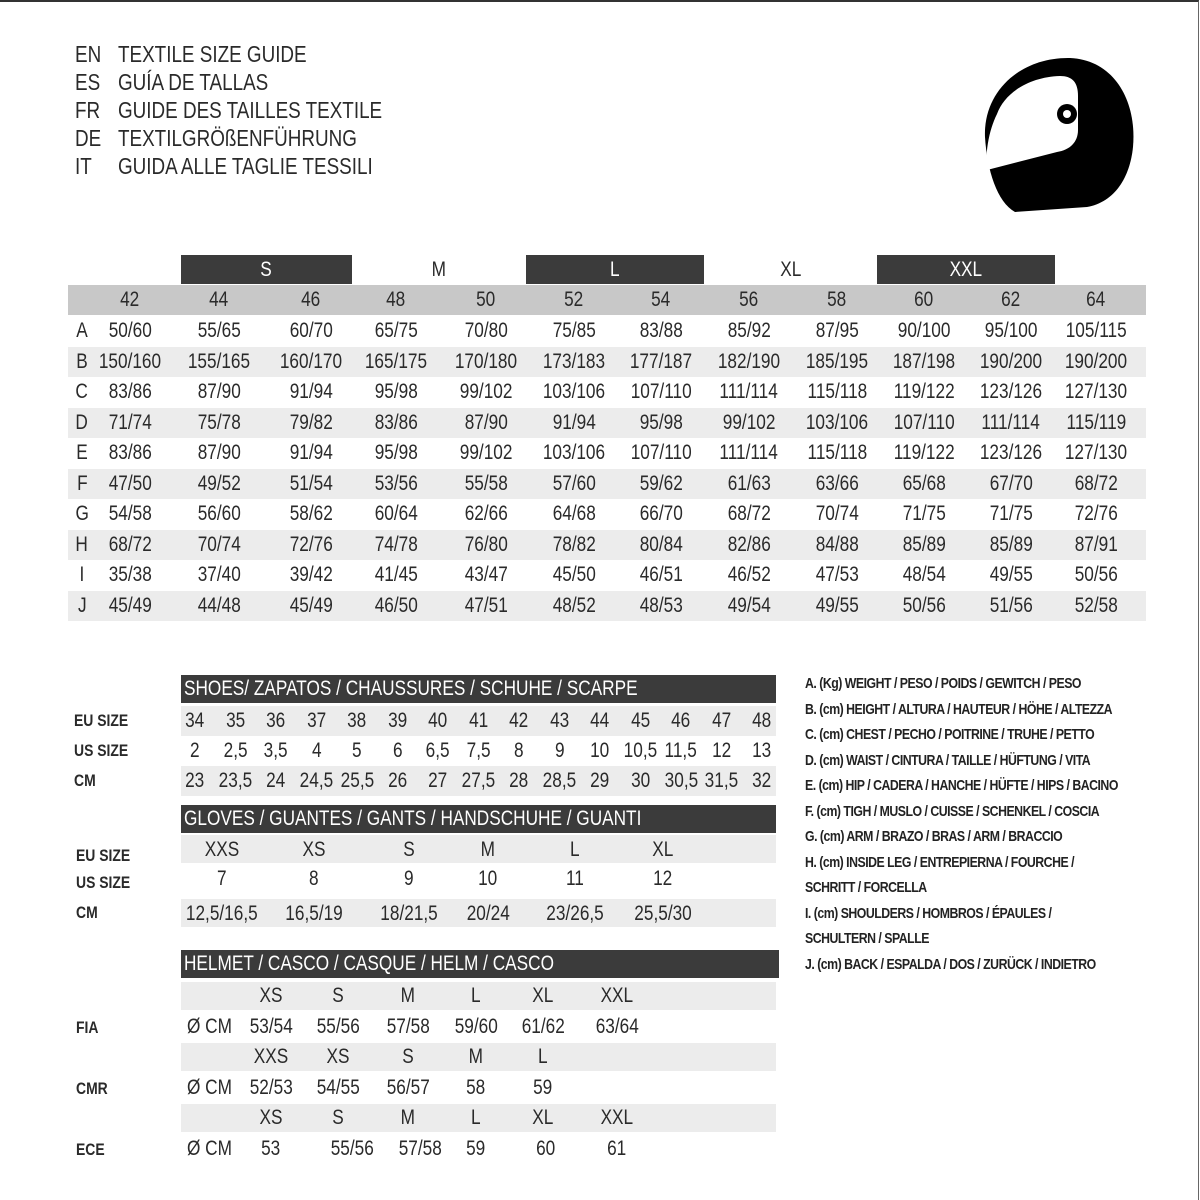  What do you see at coordinates (955, 913) in the screenshot?
I see `legend-item: I. (cm) SHOULDERS / HOMBROS / ÉPAULES /` at bounding box center [955, 913].